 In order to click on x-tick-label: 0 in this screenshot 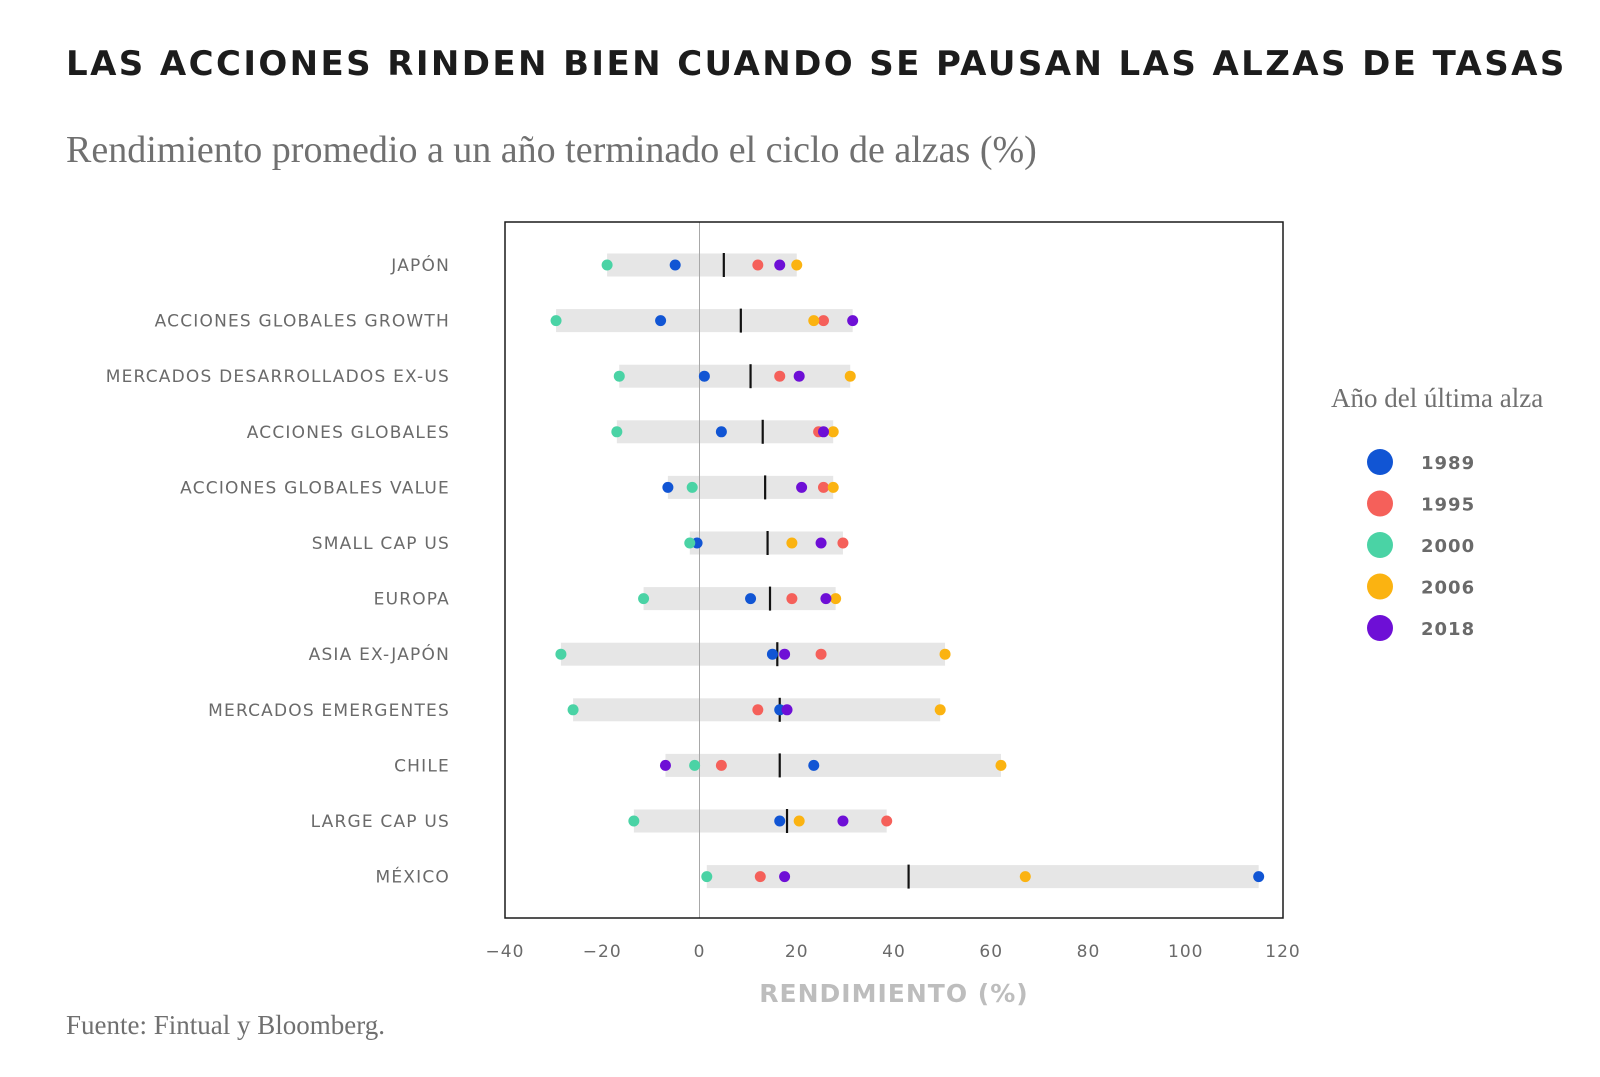, I will do `click(700, 952)`.